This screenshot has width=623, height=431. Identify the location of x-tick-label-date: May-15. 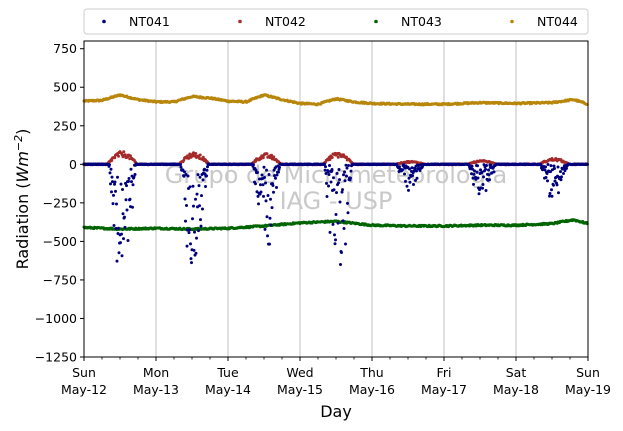
(300, 389).